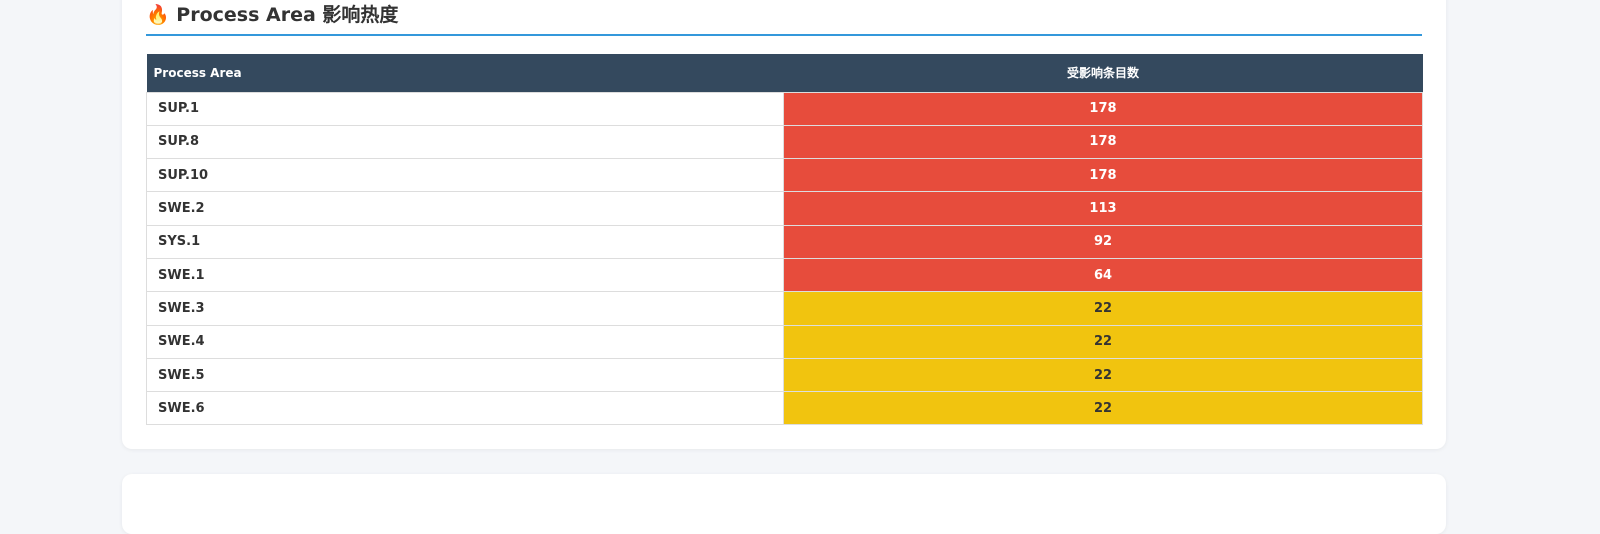 This screenshot has height=534, width=1600. What do you see at coordinates (465, 375) in the screenshot?
I see `area-cell: SWE.5` at bounding box center [465, 375].